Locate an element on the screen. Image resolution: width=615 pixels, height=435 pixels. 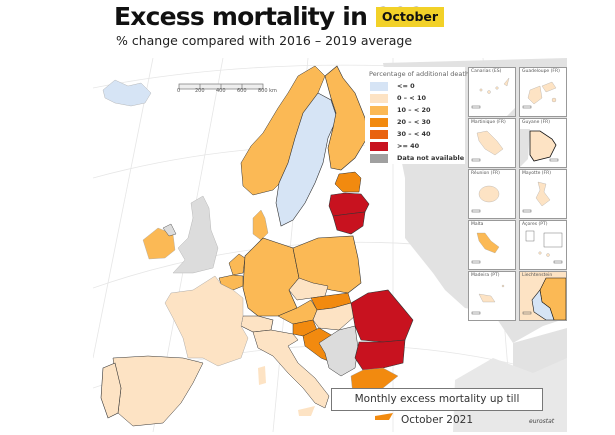
inset-label: Canarias (ES) is located at coordinates (486, 71).